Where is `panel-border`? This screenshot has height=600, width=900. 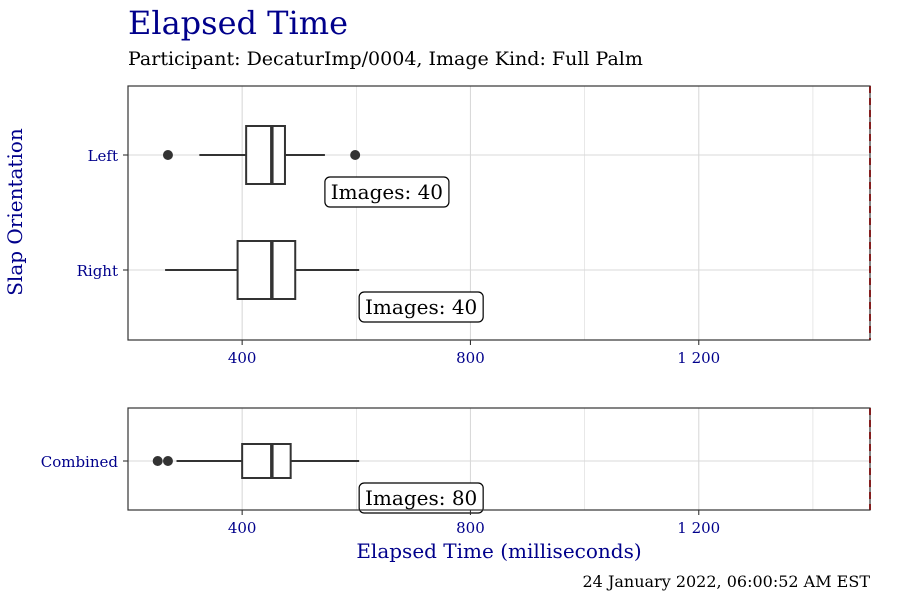
panel-border is located at coordinates (499, 459).